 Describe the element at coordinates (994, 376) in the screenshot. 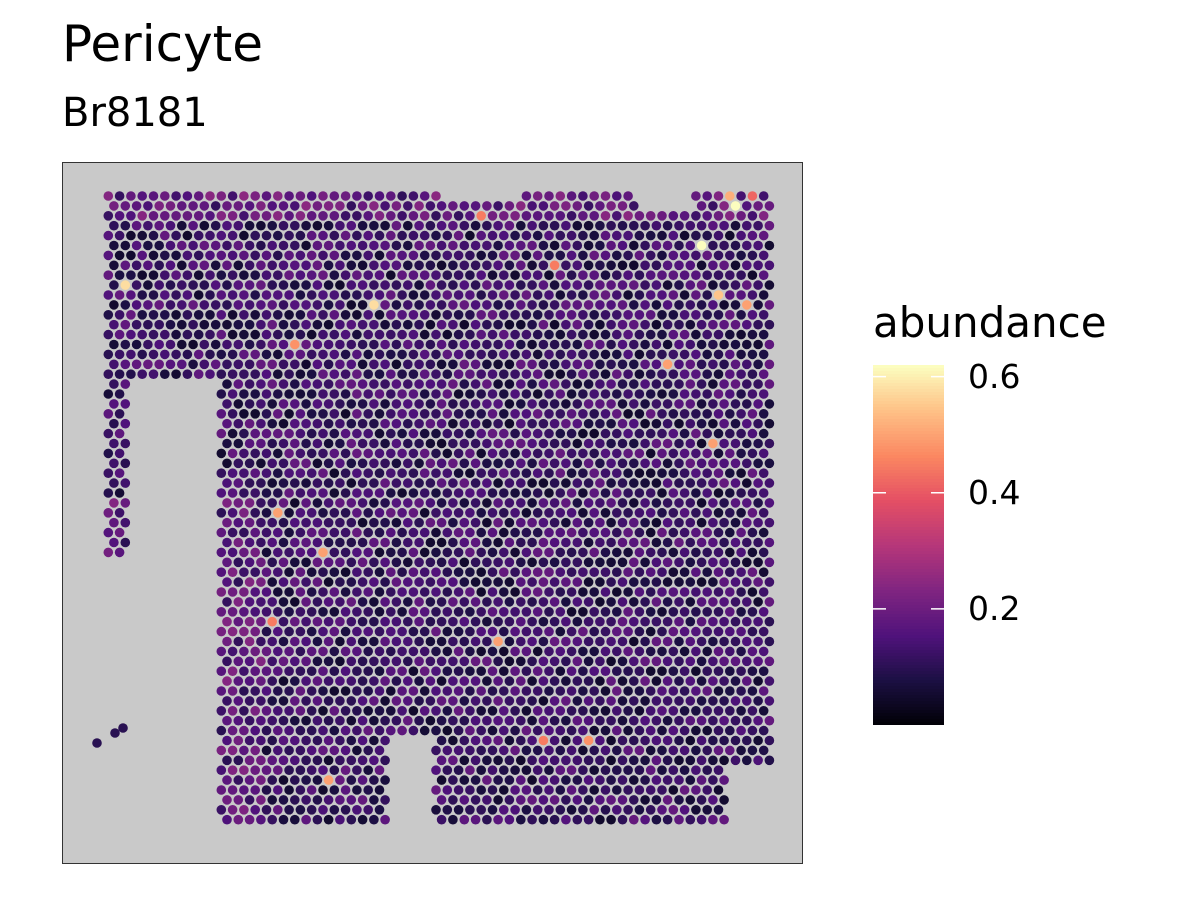

I see `legend-tick-label: 0.6` at that location.